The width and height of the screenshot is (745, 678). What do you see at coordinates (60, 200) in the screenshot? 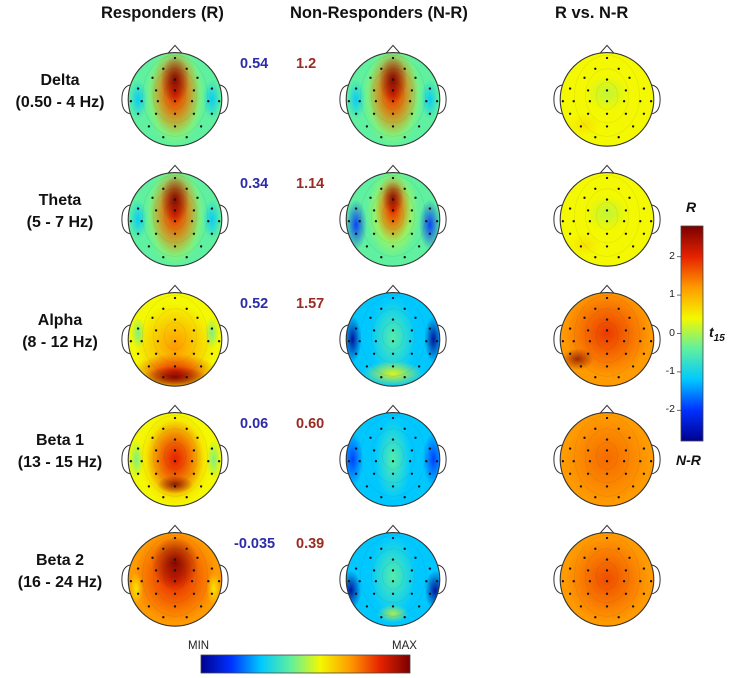
I see `band-name: Theta` at bounding box center [60, 200].